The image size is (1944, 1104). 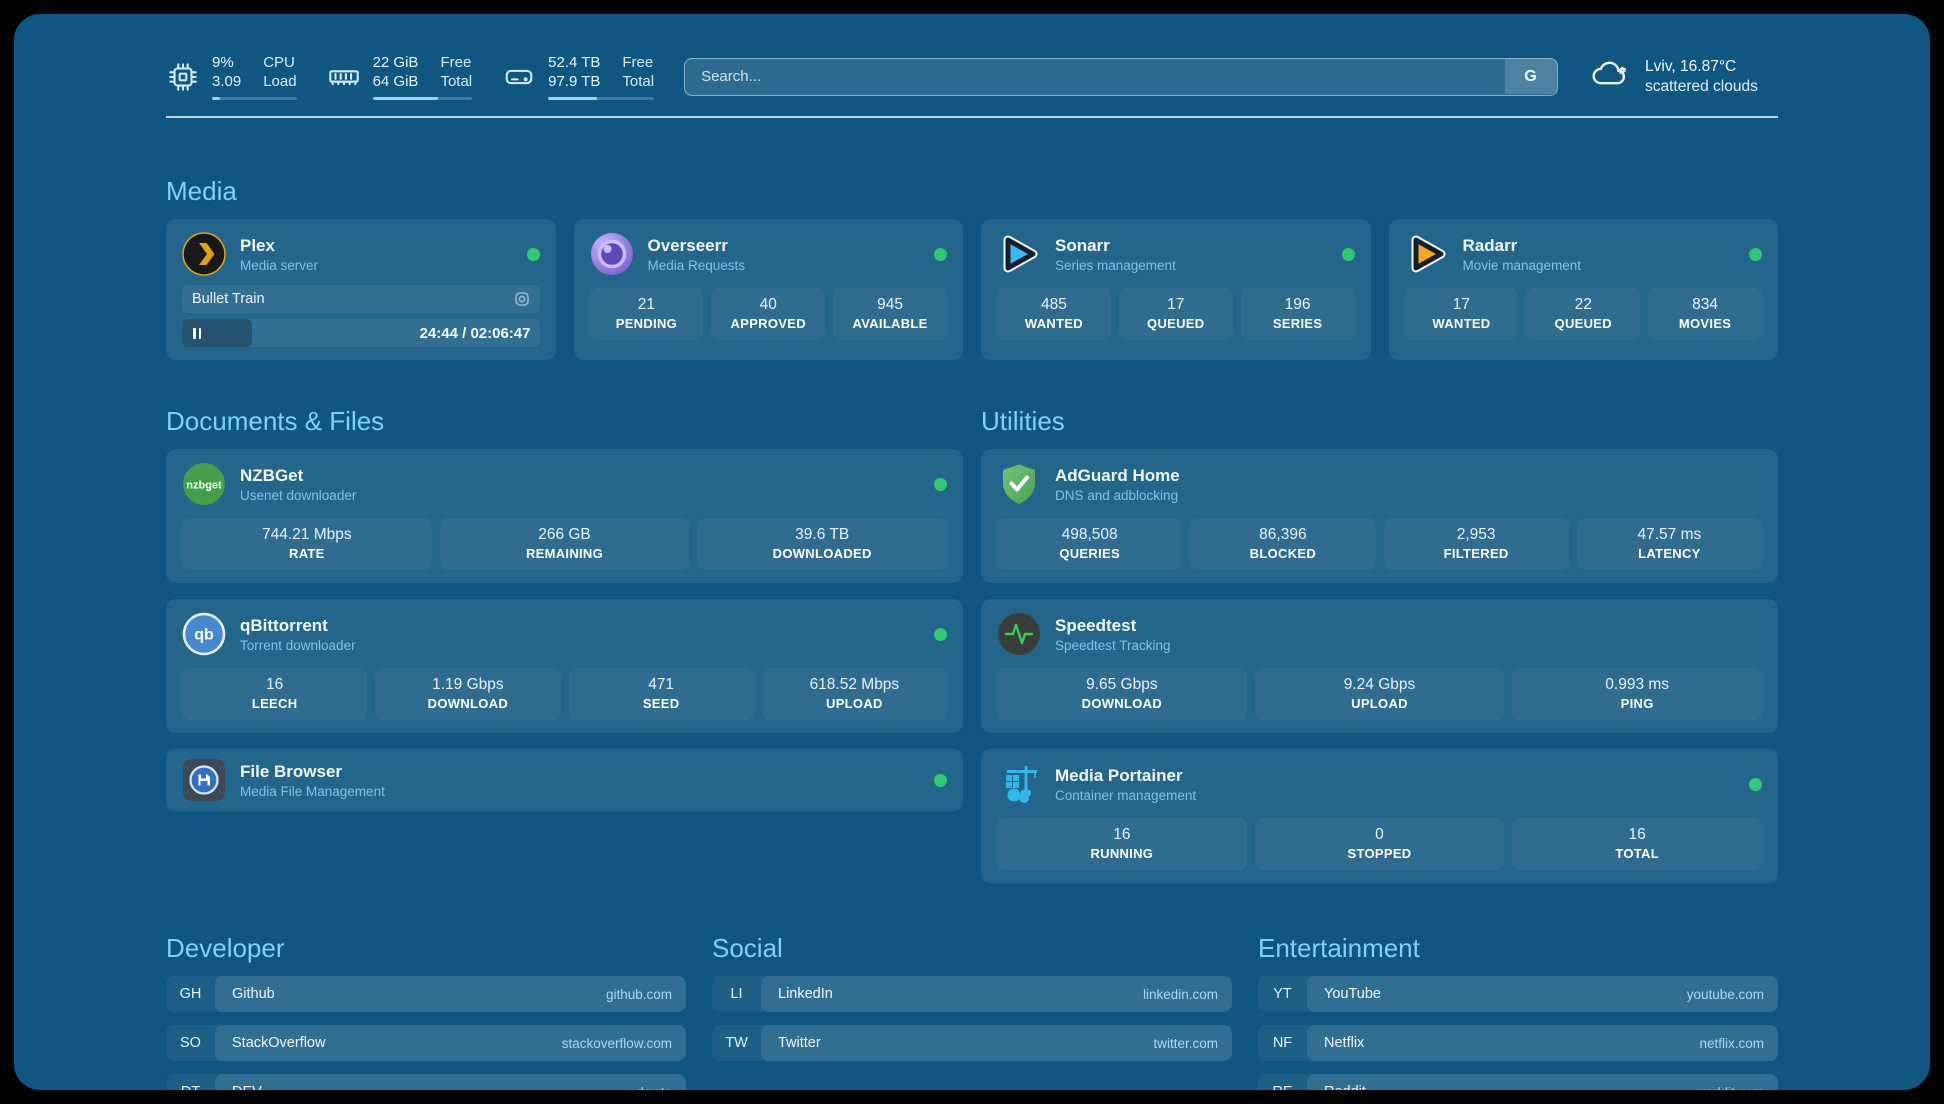 What do you see at coordinates (344, 77) in the screenshot?
I see `ram-icon` at bounding box center [344, 77].